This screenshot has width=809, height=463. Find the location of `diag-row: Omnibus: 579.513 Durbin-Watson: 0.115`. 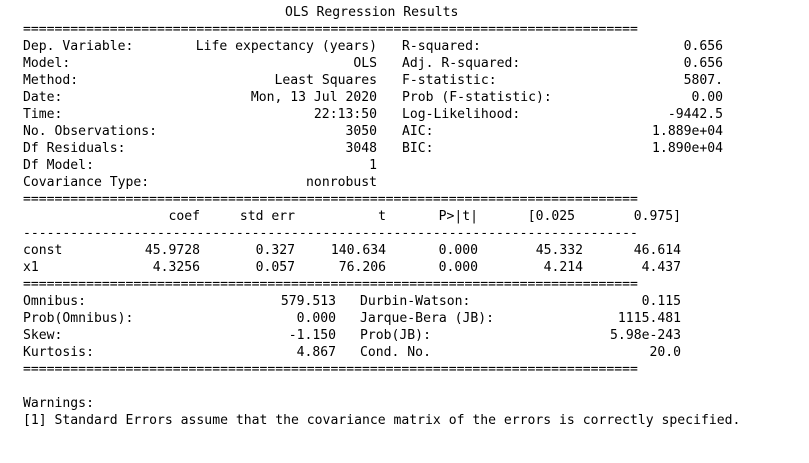

diag-row: Omnibus: 579.513 Durbin-Watson: 0.115 is located at coordinates (413, 301).